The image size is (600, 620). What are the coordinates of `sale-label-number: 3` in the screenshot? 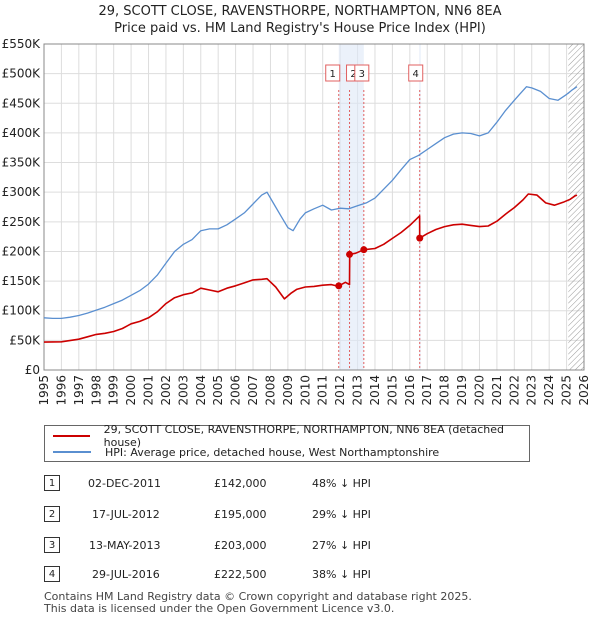 It's located at (362, 74).